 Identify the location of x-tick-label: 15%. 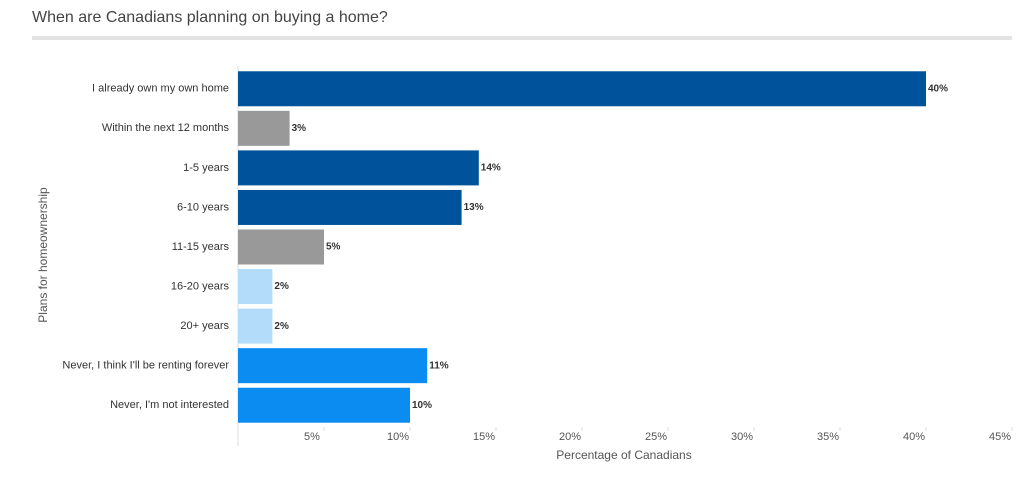
(484, 437).